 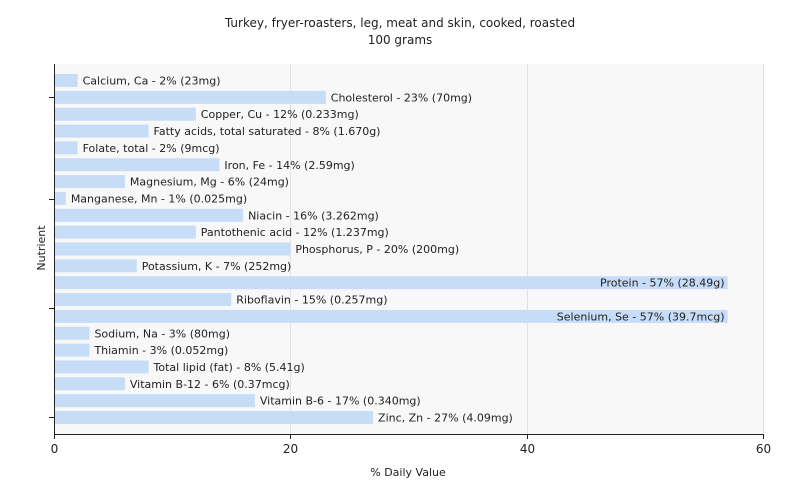 What do you see at coordinates (217, 266) in the screenshot?
I see `bar-label: Potassium, K - 7% (252mg)` at bounding box center [217, 266].